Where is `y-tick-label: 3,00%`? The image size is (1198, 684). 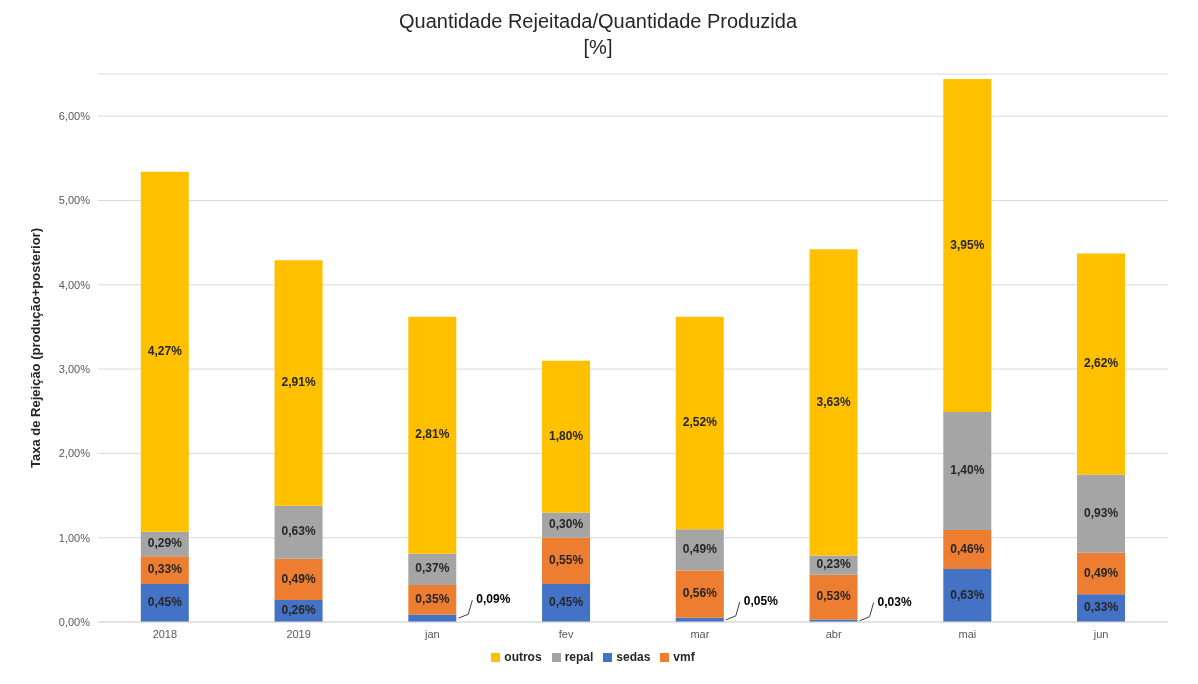
y-tick-label: 3,00% is located at coordinates (74, 368).